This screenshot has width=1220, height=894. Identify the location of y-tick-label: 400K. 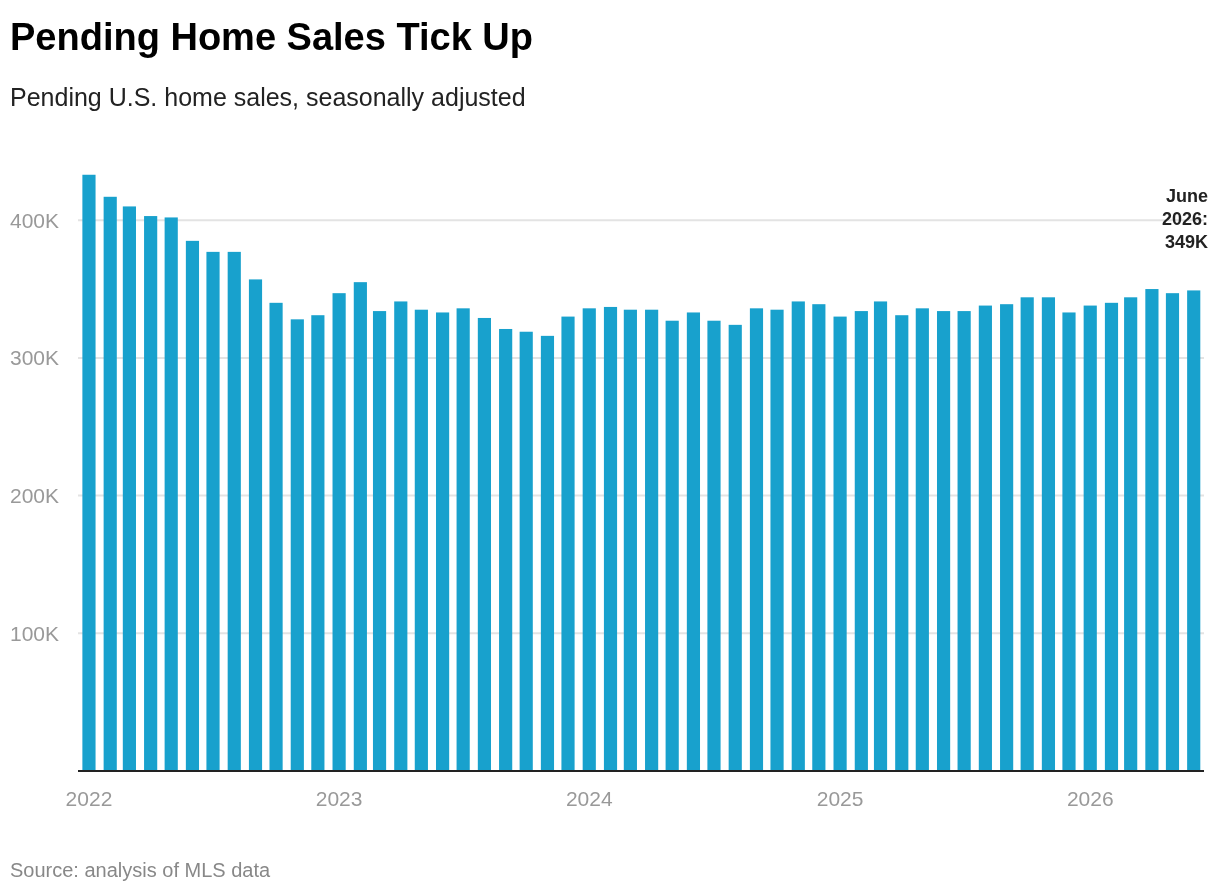
(35, 220).